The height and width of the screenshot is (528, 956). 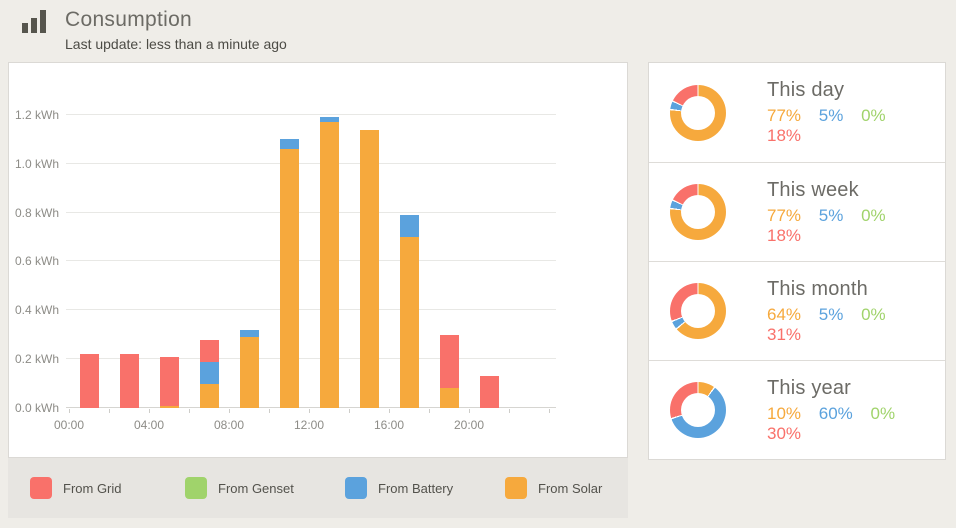 What do you see at coordinates (41, 488) in the screenshot?
I see `grid-color-swatch` at bounding box center [41, 488].